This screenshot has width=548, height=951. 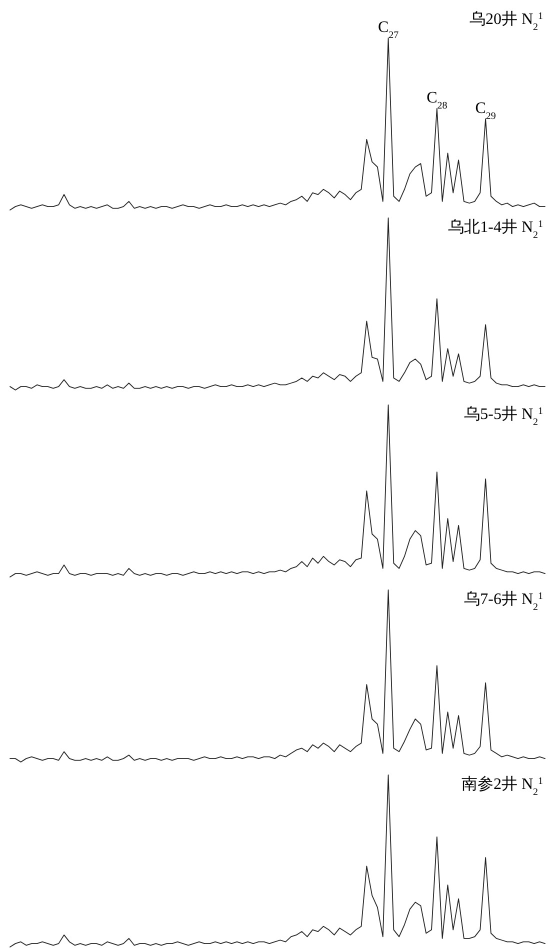 I want to click on annotation: C$_{27}$, so click(x=388, y=29).